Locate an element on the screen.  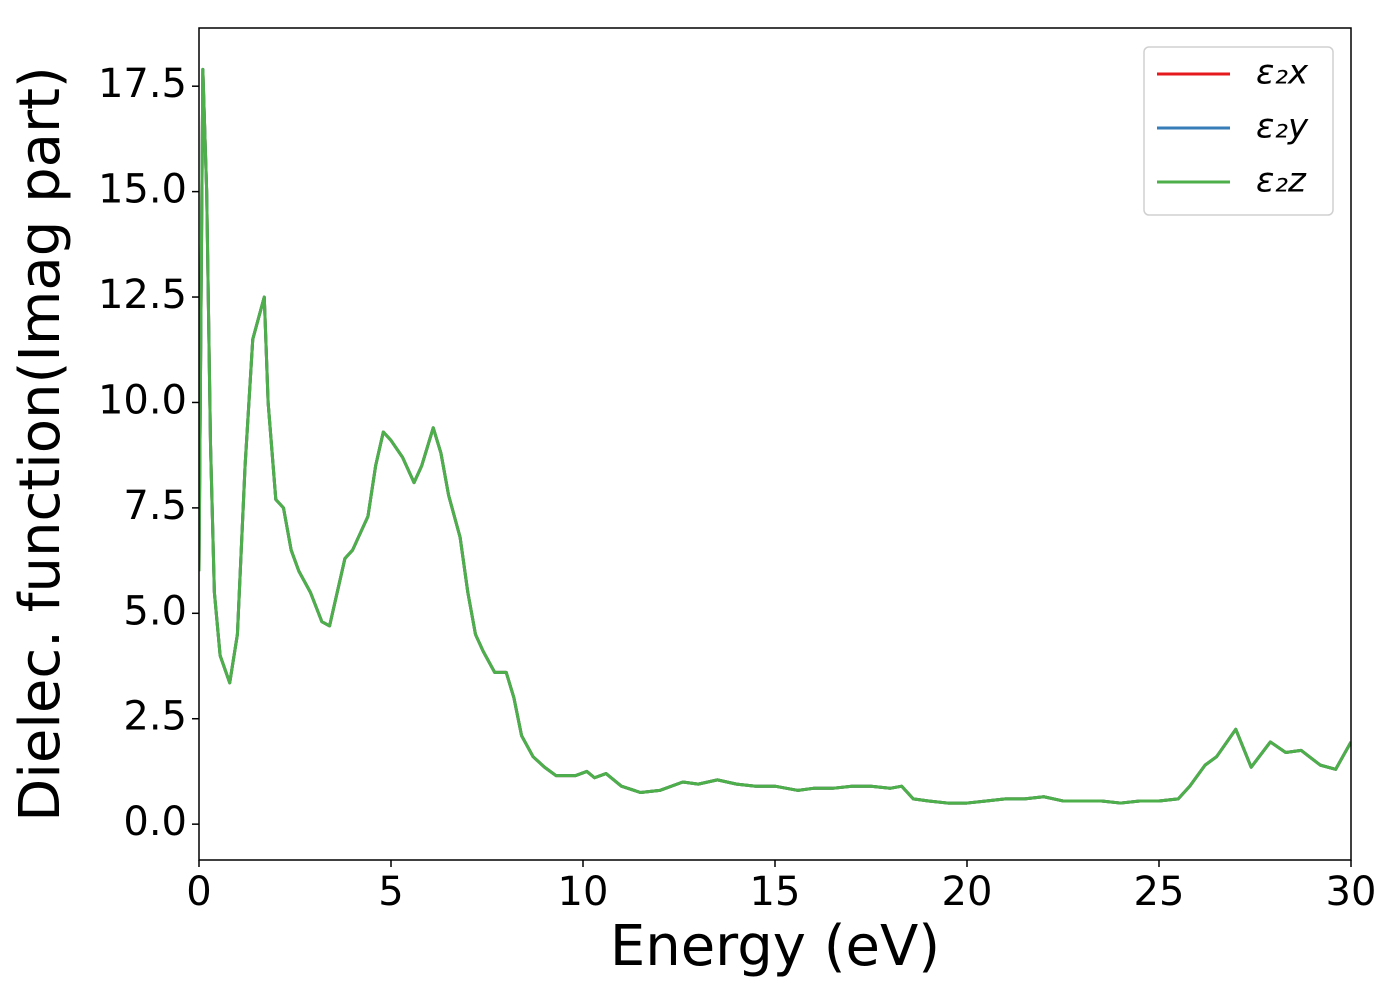
x-tick-label: 15 is located at coordinates (775, 892).